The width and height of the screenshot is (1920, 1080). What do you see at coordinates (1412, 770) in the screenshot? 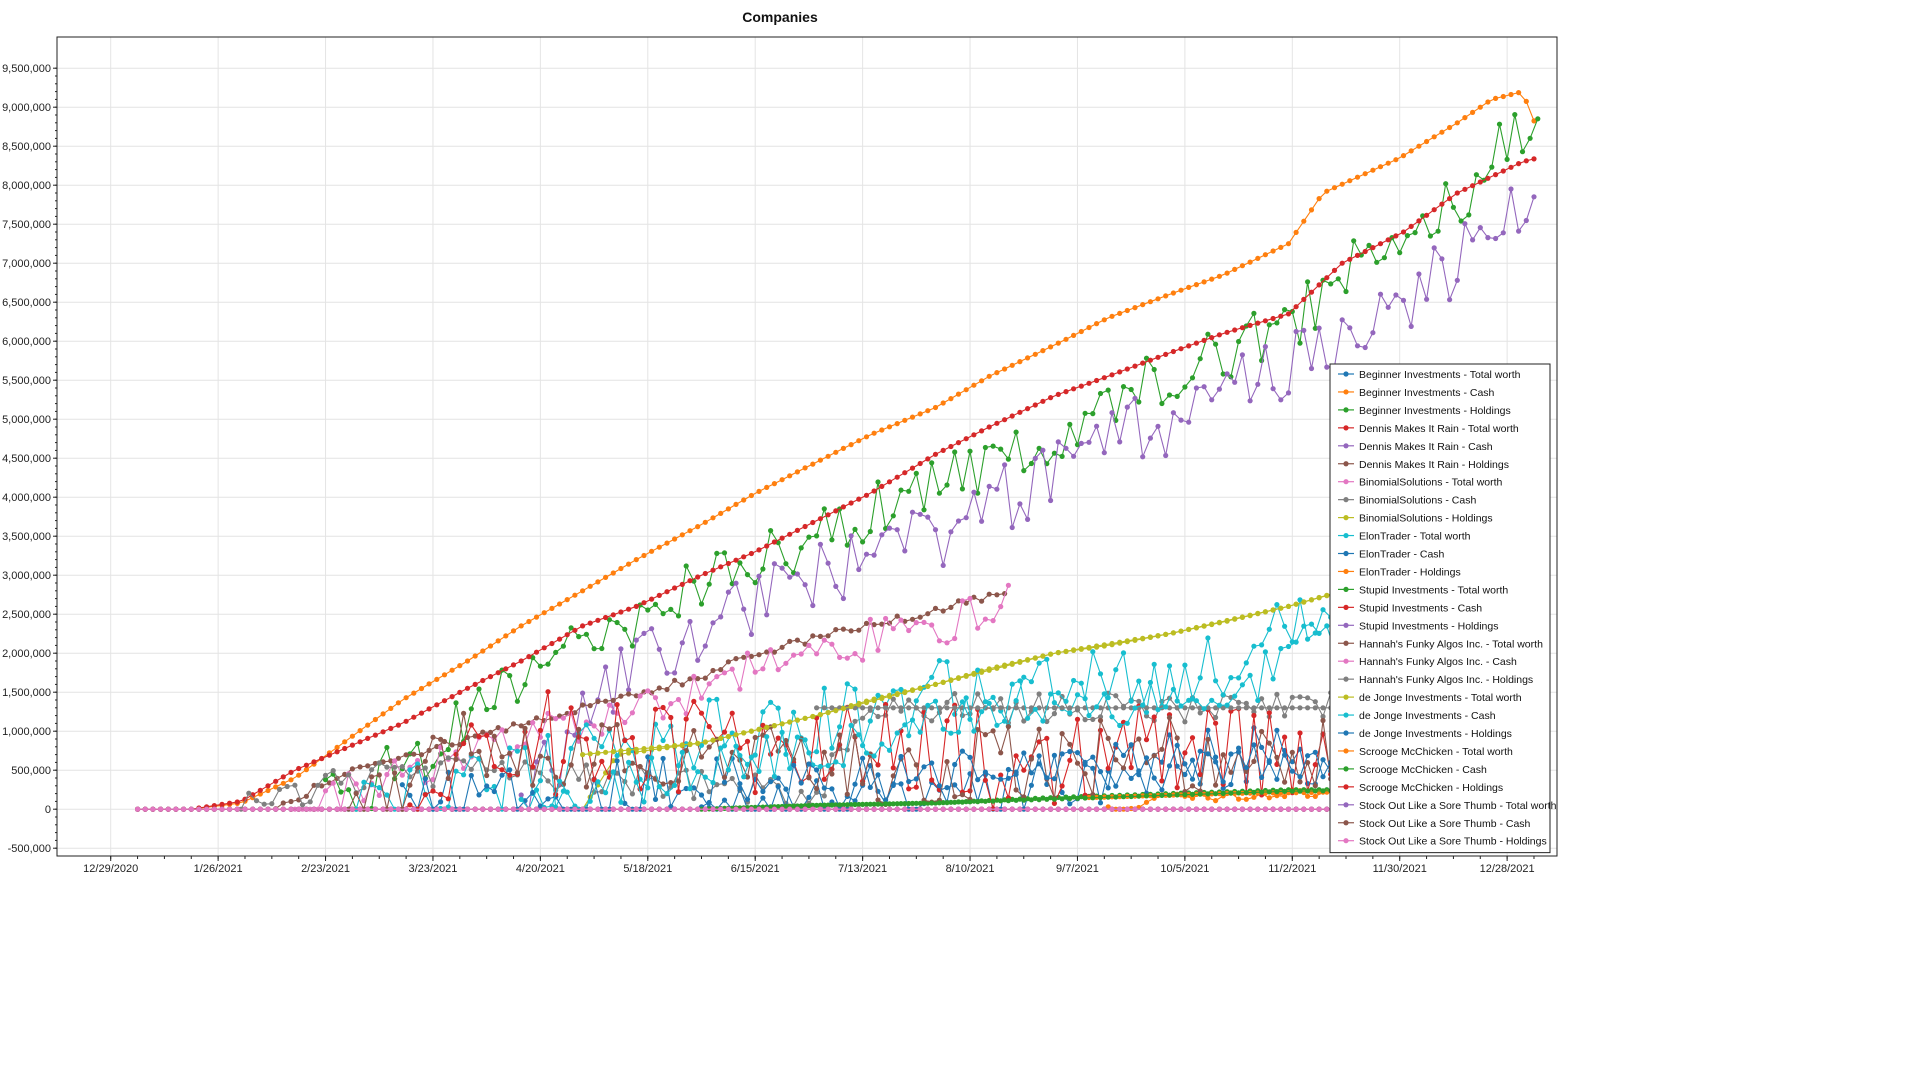
I see `legend-item: Scrooge McChicken - Cash` at bounding box center [1412, 770].